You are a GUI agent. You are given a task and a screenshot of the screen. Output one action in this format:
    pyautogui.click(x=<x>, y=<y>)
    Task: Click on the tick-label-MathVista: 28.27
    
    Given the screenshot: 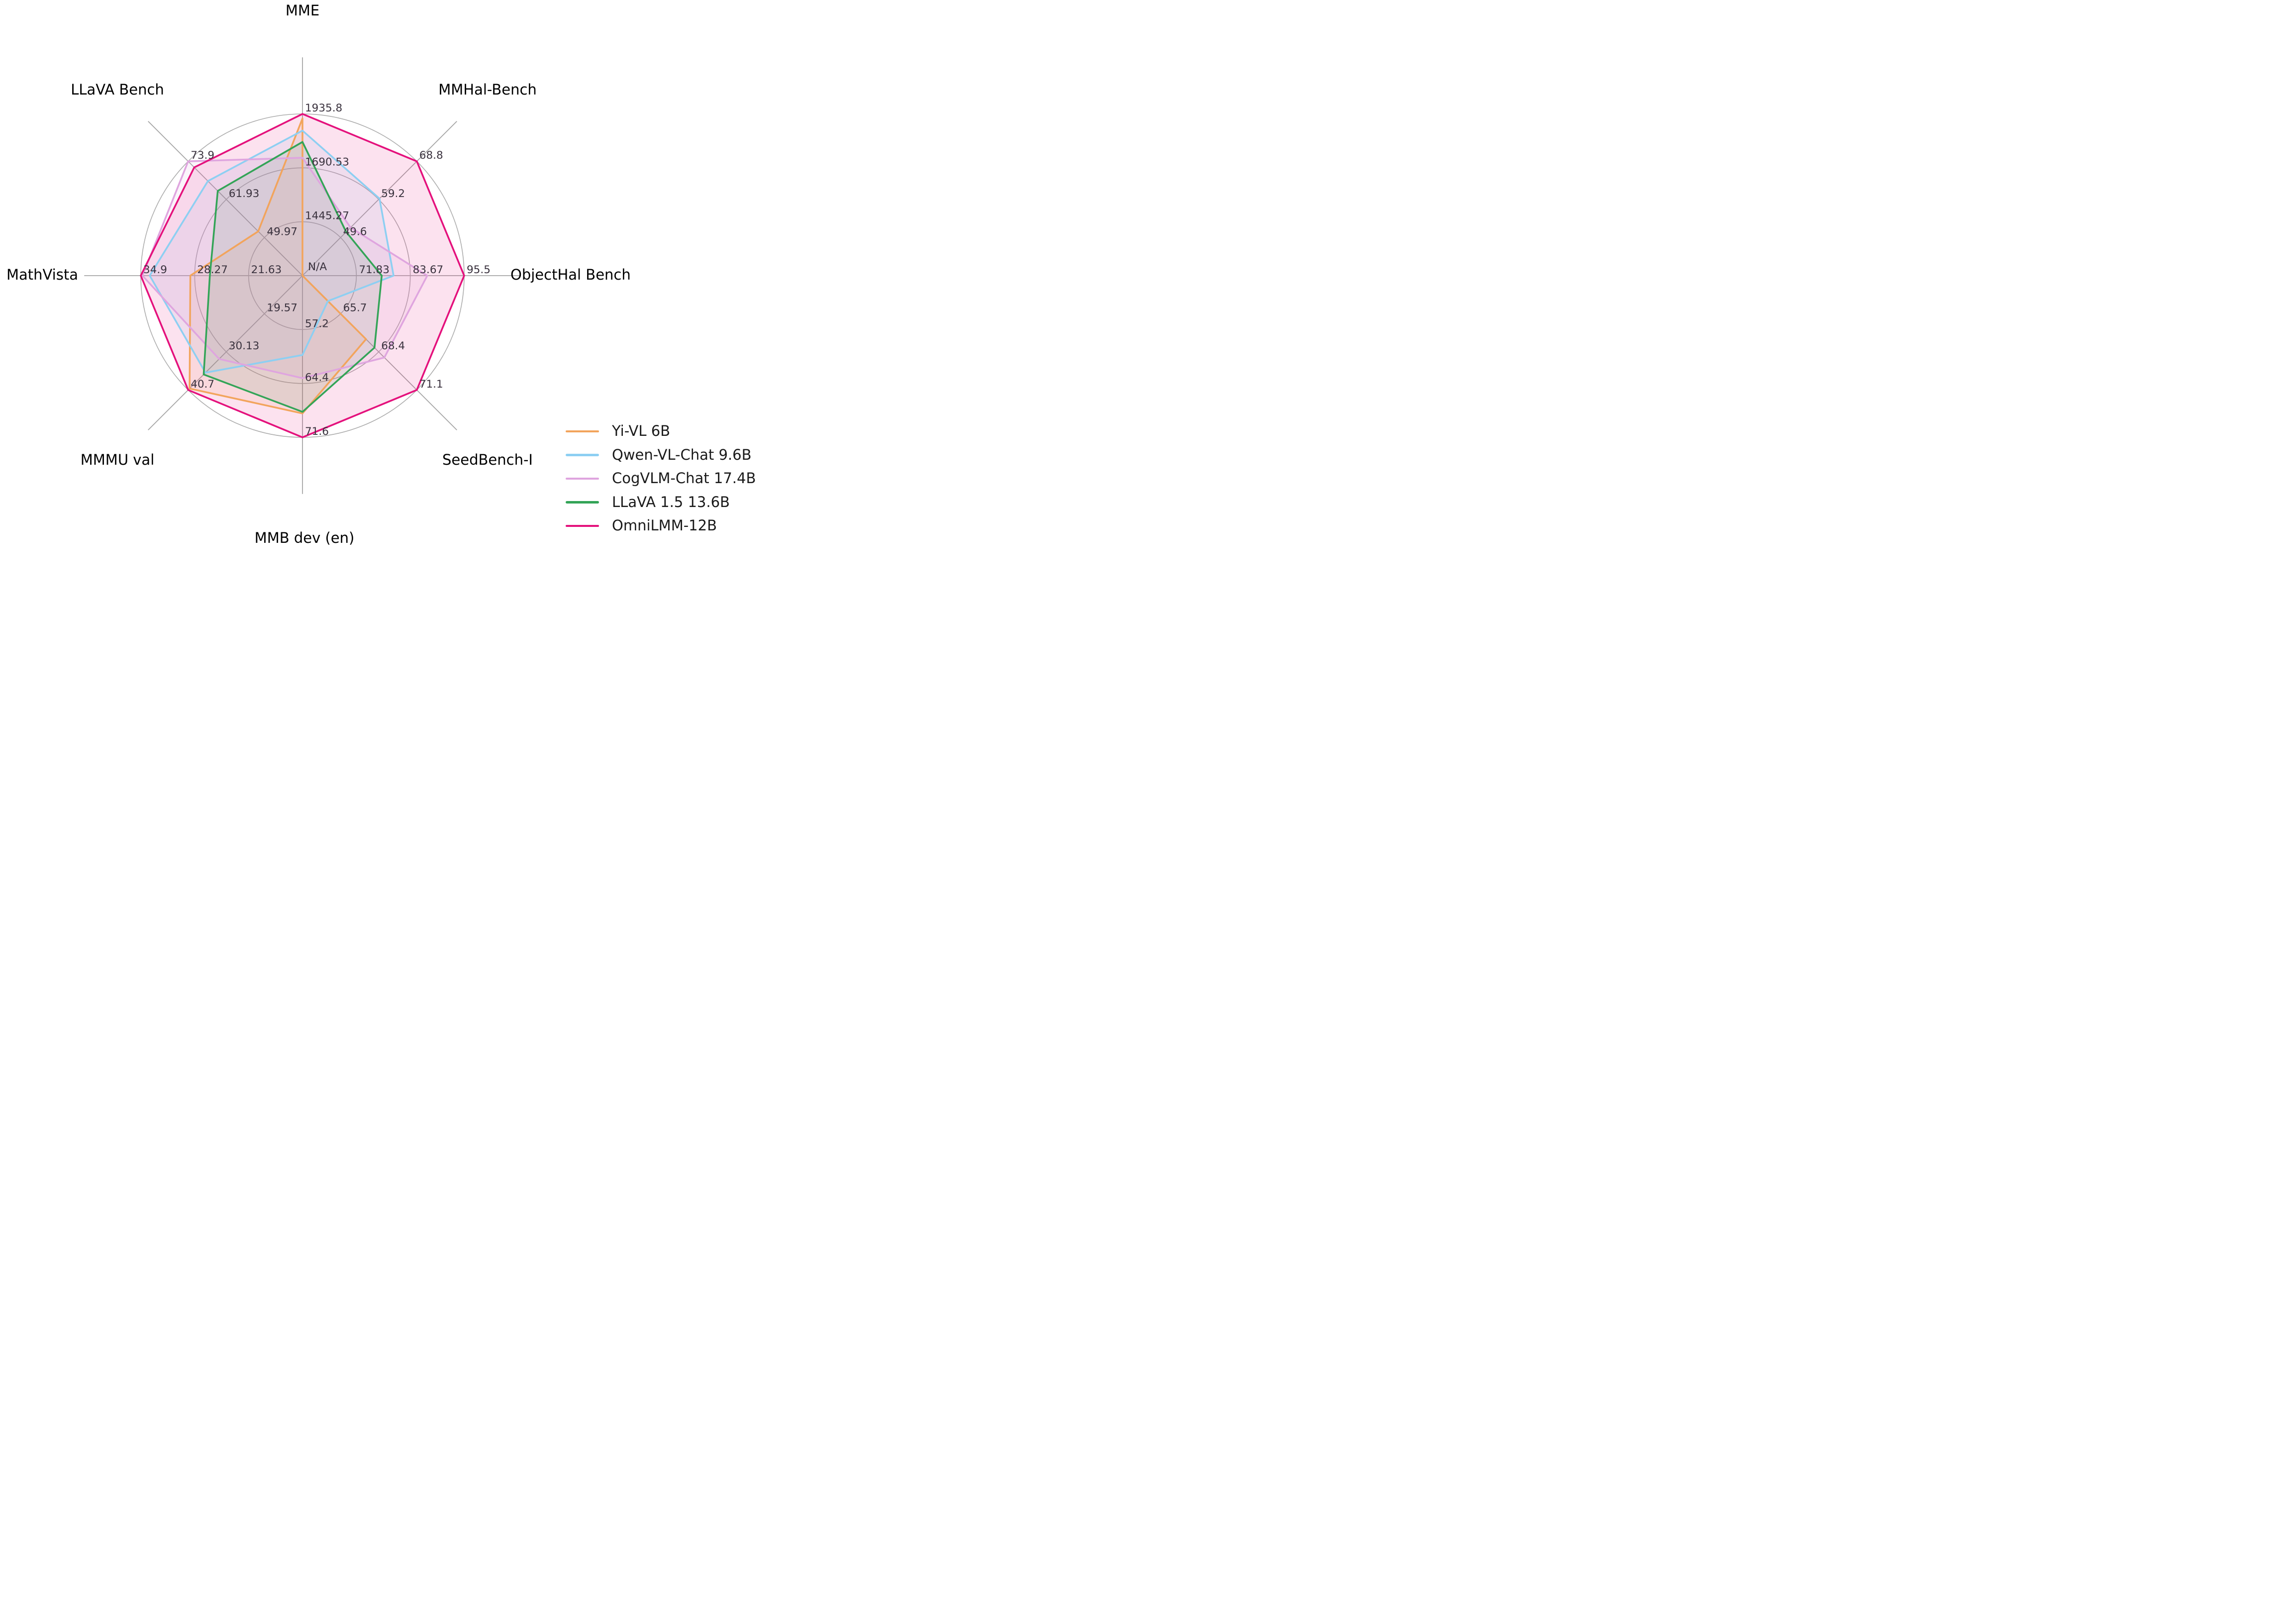 What is the action you would take?
    pyautogui.click(x=212, y=270)
    